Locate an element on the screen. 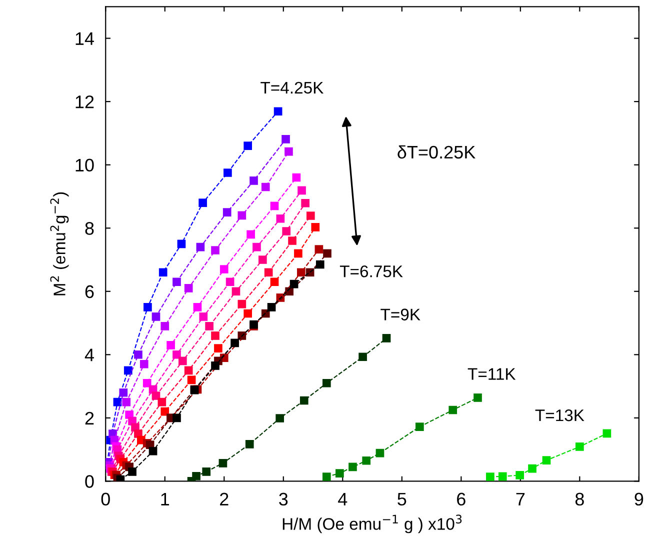 This screenshot has height=555, width=648. x-tick-label: 1 is located at coordinates (165, 499).